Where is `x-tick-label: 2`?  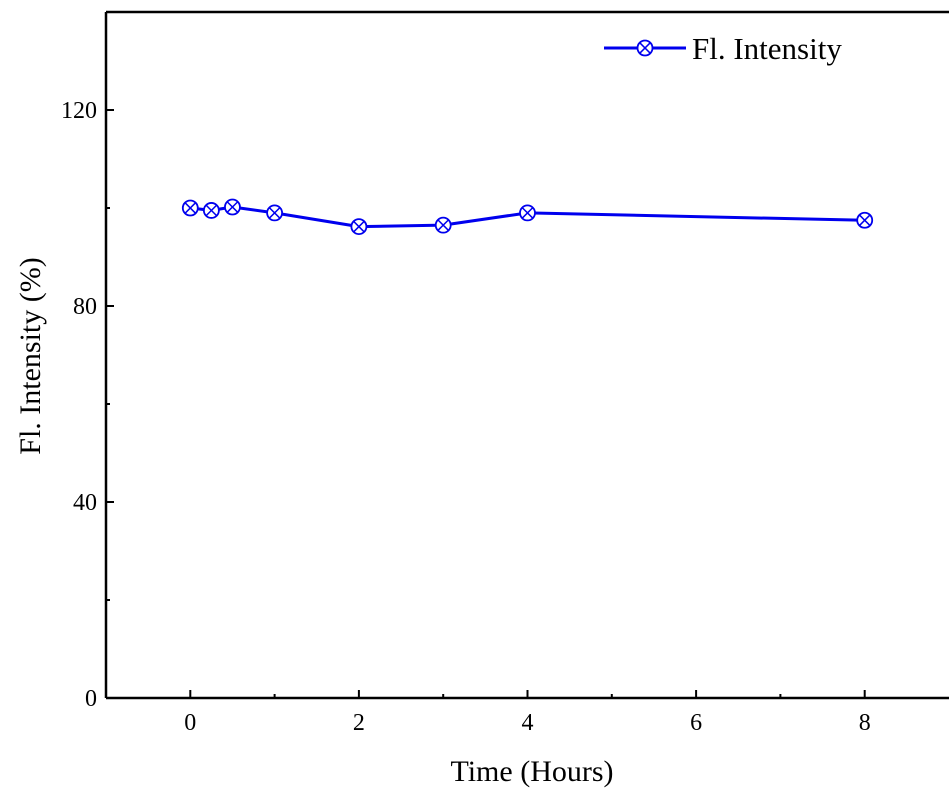
x-tick-label: 2 is located at coordinates (359, 723).